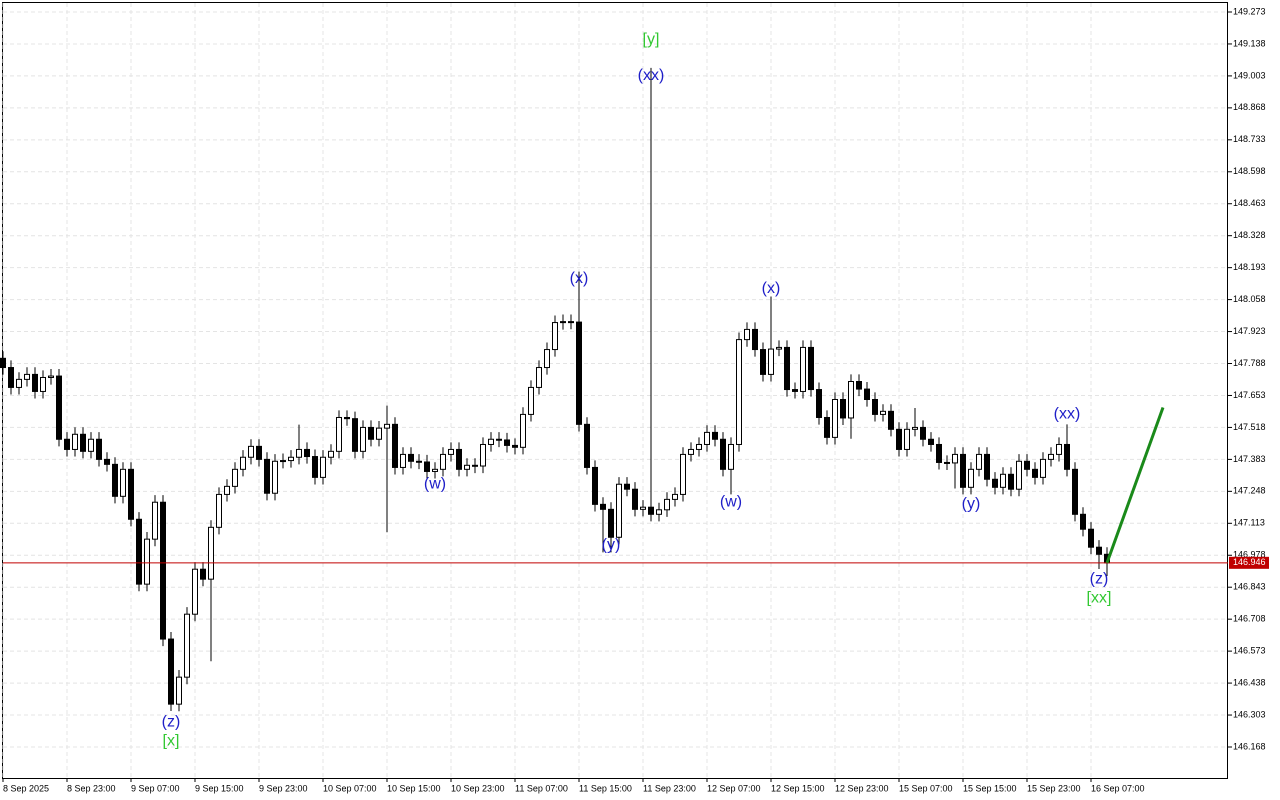 This screenshot has width=1280, height=800. I want to click on y-tick-label: 146.708, so click(1249, 619).